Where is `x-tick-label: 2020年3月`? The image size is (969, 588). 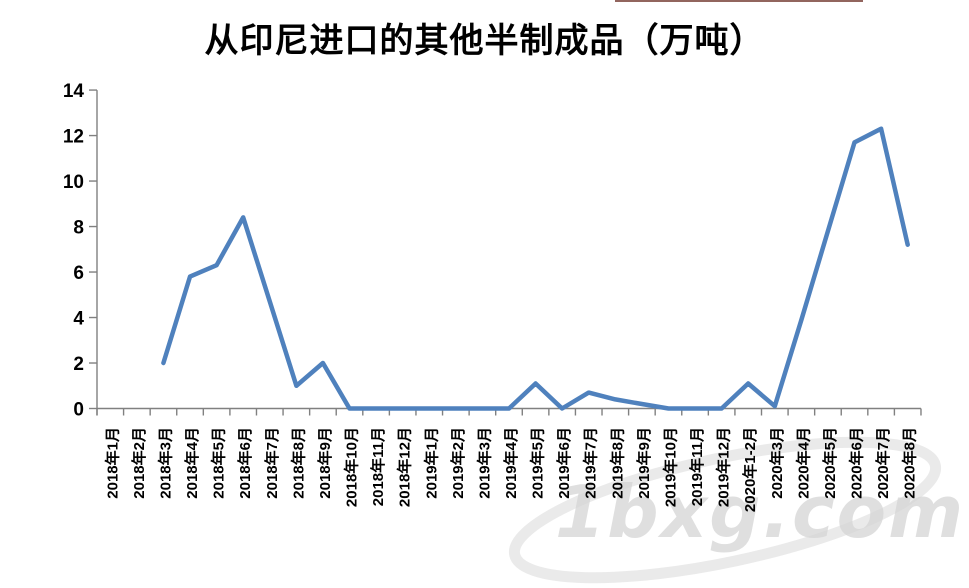 x-tick-label: 2020年3月 is located at coordinates (777, 463).